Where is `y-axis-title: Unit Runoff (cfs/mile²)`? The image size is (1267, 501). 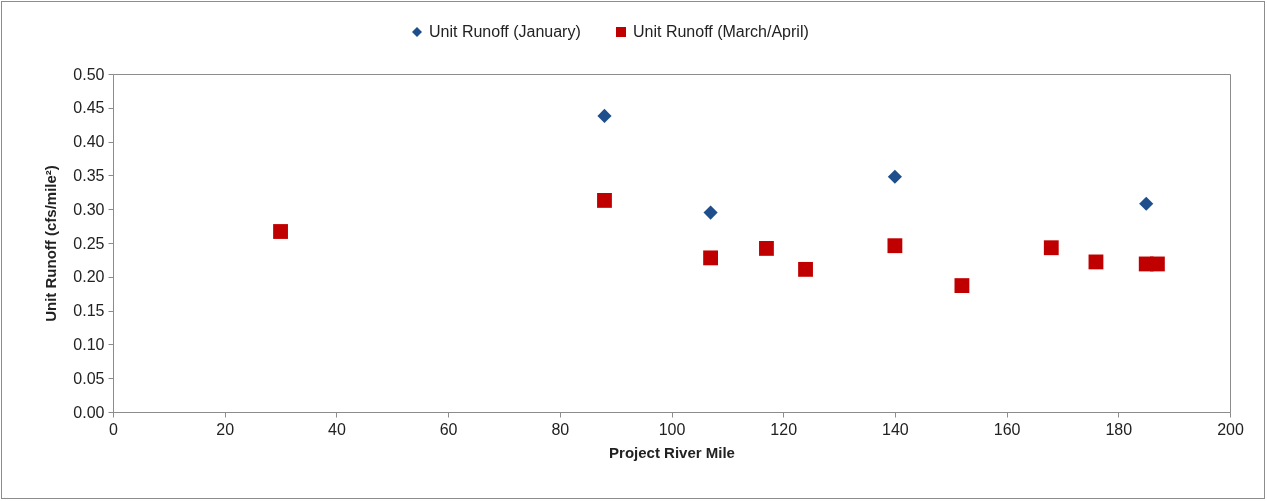
y-axis-title: Unit Runoff (cfs/mile²) is located at coordinates (51, 243).